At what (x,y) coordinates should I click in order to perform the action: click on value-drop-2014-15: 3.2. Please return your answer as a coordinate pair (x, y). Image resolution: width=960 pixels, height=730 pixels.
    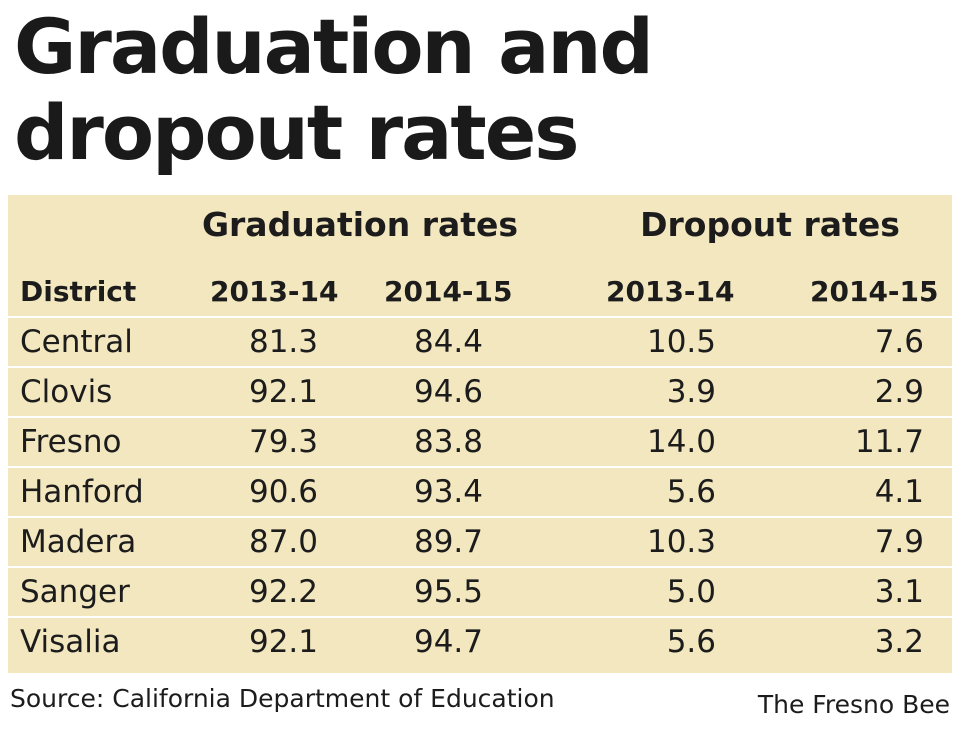
    Looking at the image, I should click on (899, 642).